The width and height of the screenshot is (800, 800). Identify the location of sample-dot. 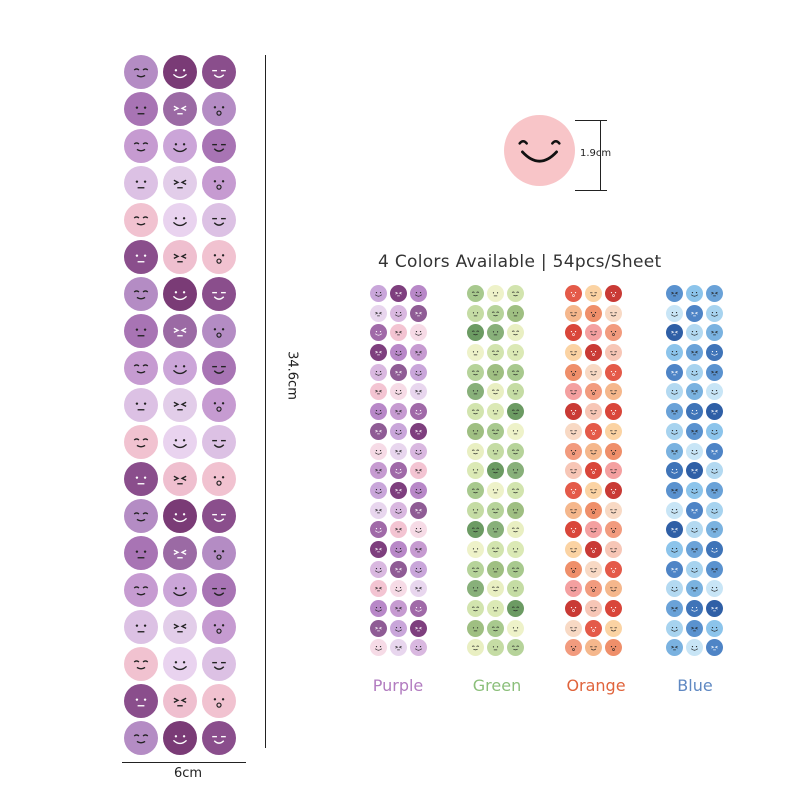
(539, 150).